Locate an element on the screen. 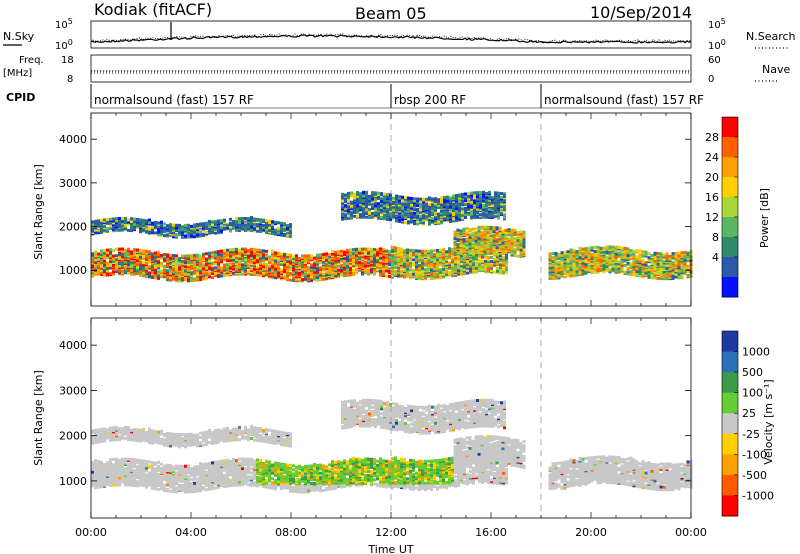 This screenshot has width=800, height=554. power-colorbar-tick: 16 is located at coordinates (712, 197).